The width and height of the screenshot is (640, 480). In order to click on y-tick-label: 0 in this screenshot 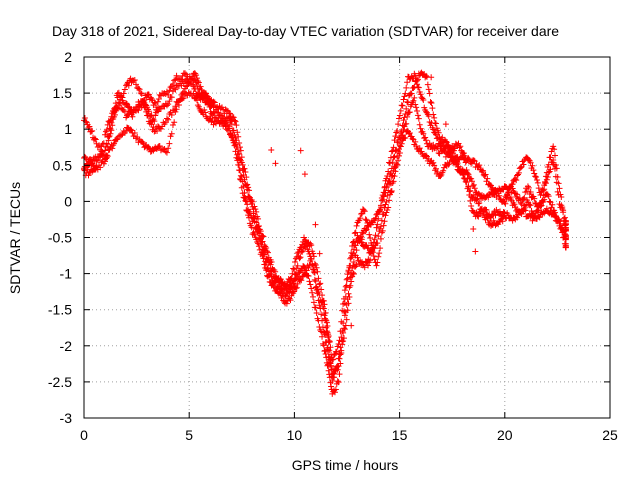, I will do `click(68, 201)`.